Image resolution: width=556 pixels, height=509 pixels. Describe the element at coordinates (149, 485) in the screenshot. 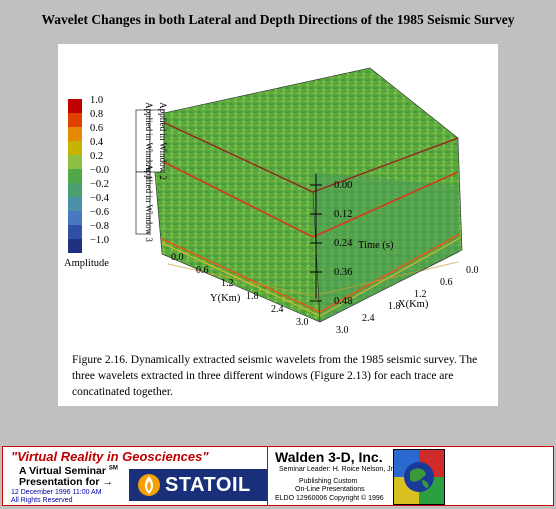

I see `statoil-flame-icon` at that location.